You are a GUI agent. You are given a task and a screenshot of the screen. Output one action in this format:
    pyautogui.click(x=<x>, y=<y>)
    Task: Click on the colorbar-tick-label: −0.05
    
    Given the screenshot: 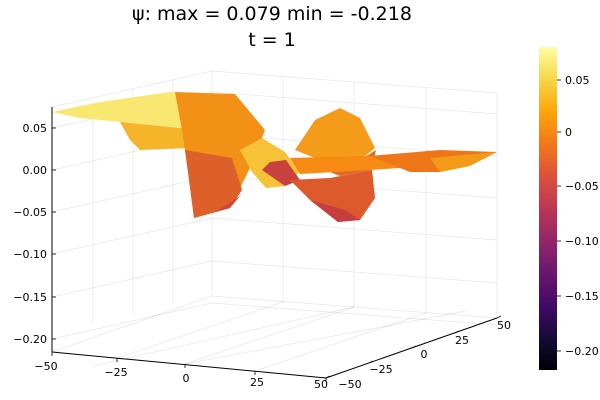 What is the action you would take?
    pyautogui.click(x=582, y=186)
    